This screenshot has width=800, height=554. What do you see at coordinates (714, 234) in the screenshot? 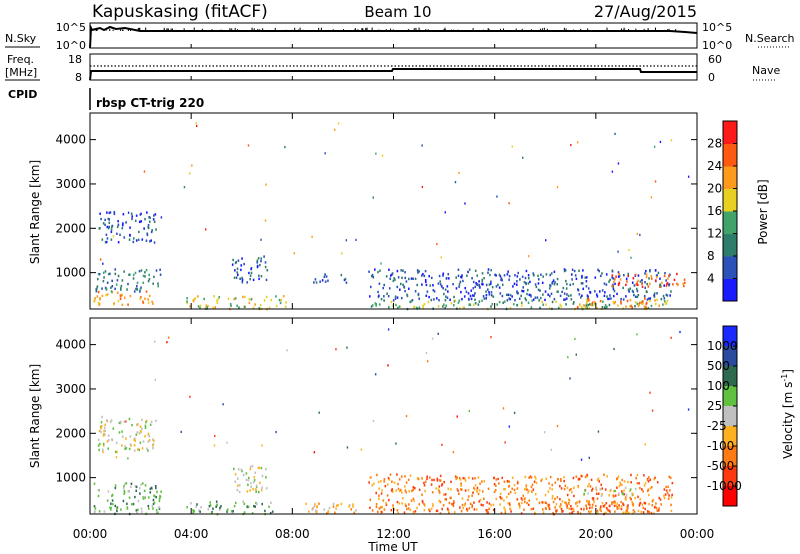
I see `colorbar-tick-label: 12` at bounding box center [714, 234].